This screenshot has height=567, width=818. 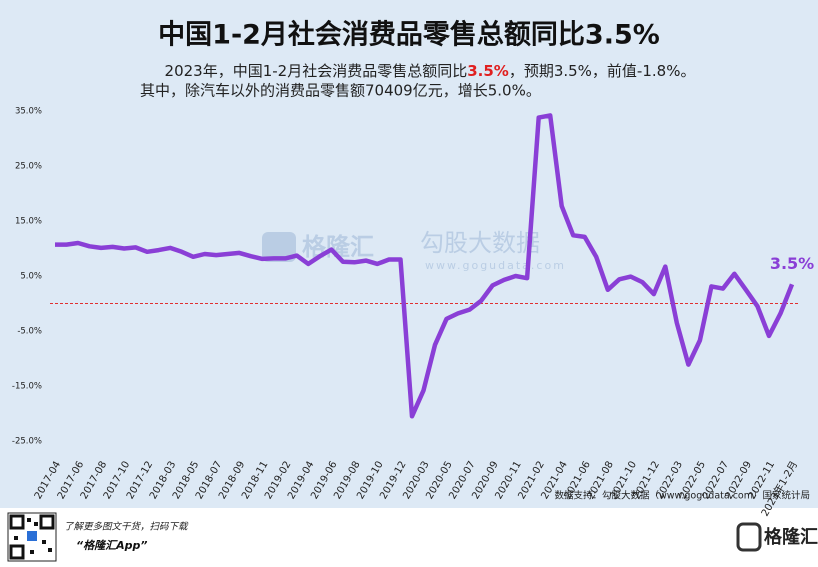 I want to click on footer-band, so click(x=409, y=537).